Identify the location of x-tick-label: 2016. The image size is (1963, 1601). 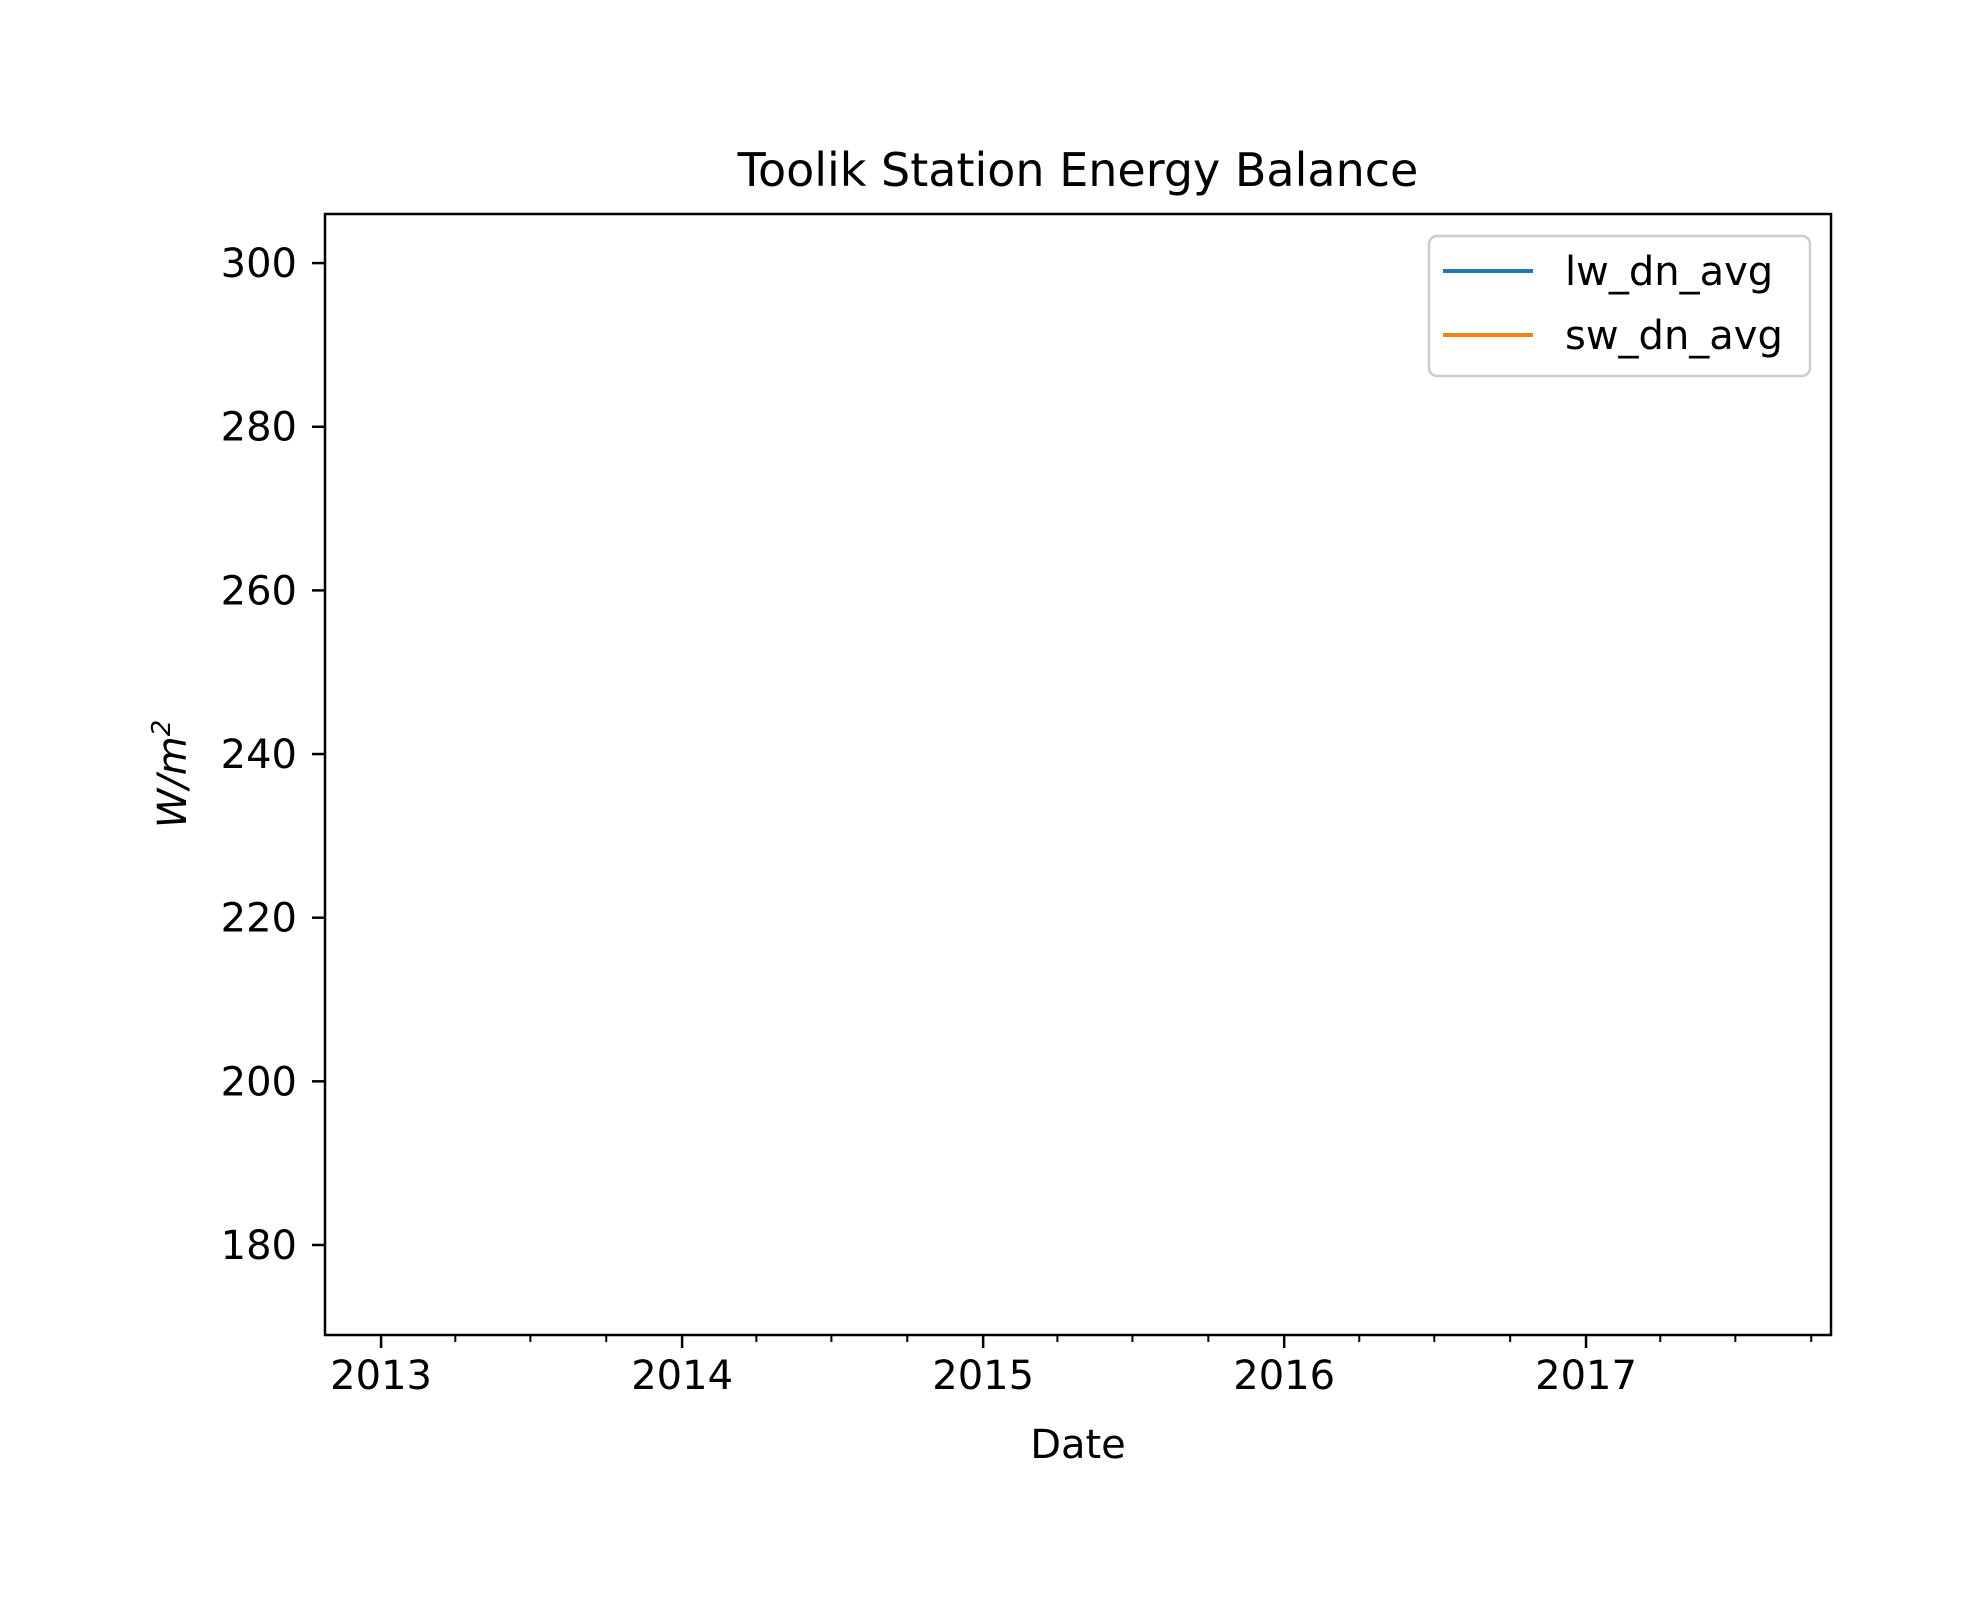
(1284, 1376).